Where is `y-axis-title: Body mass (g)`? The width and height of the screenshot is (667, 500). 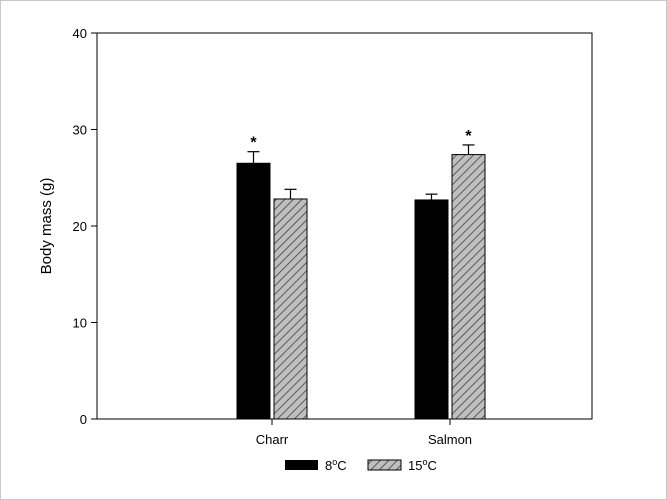
y-axis-title: Body mass (g) is located at coordinates (46, 226).